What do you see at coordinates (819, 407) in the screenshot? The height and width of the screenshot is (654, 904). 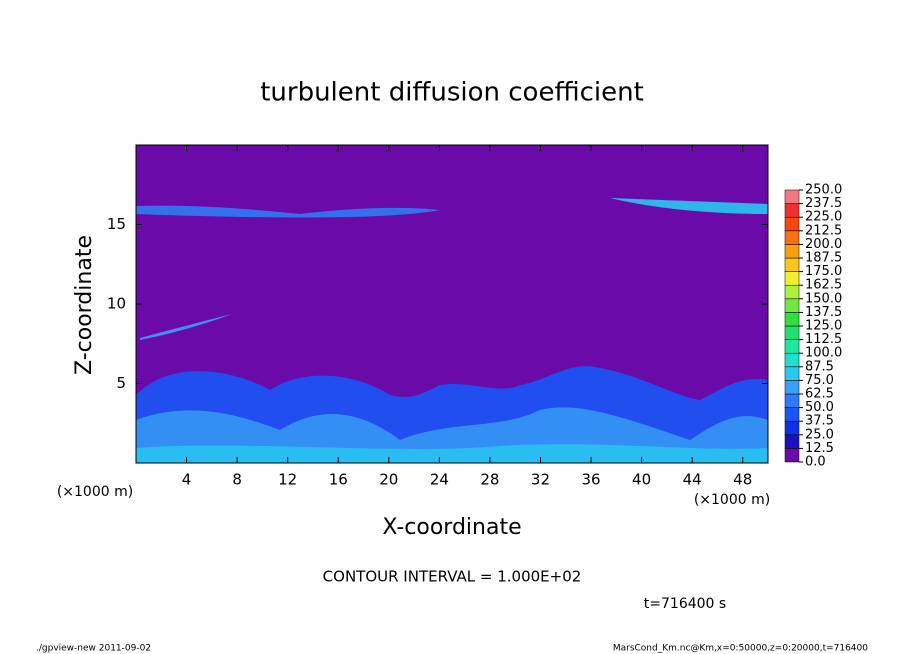 I see `colorbar-label: 50.0` at bounding box center [819, 407].